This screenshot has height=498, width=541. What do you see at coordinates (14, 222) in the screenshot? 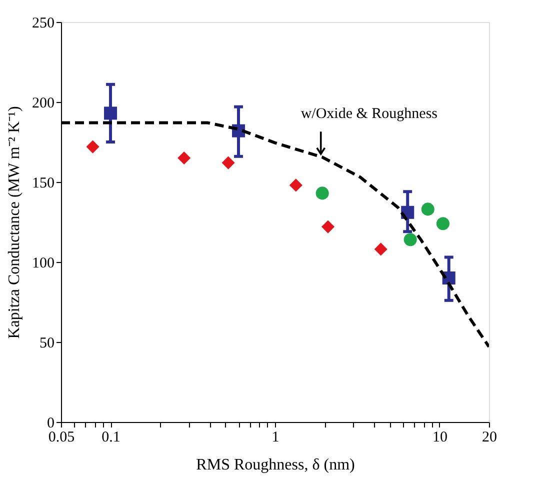
I see `y-axis-title: Kapitza Conductance (MW m⁻² K⁻¹)` at bounding box center [14, 222].